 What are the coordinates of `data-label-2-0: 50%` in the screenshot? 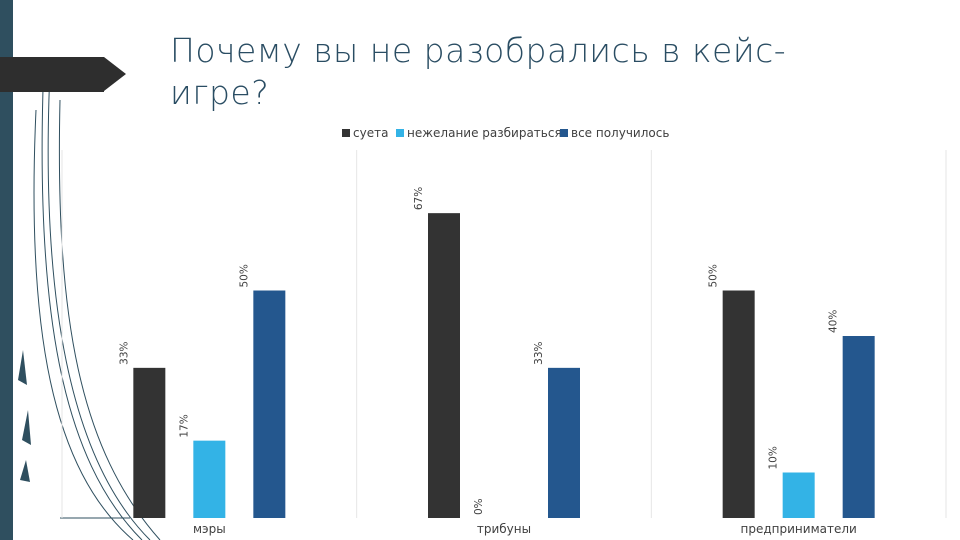 It's located at (244, 275).